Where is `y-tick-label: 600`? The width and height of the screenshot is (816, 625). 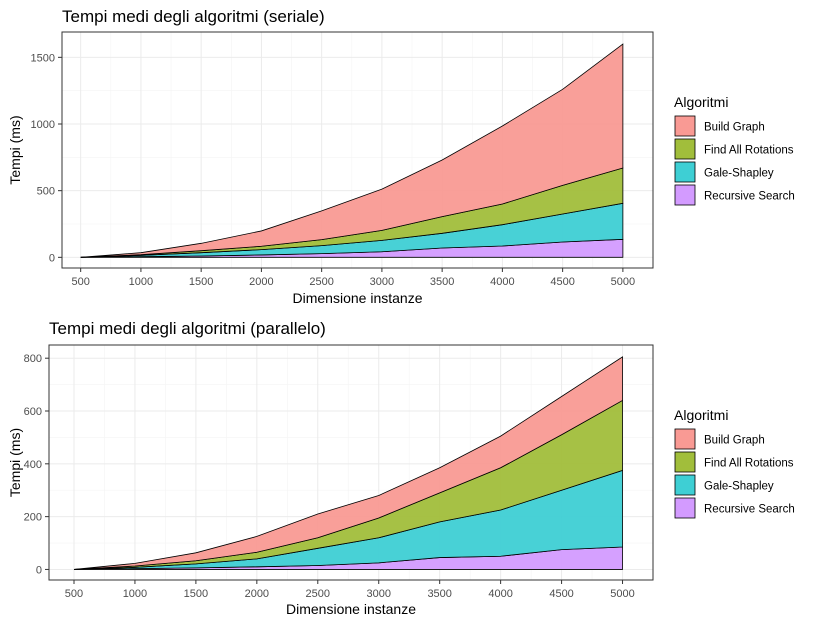
y-tick-label: 600 is located at coordinates (33, 412).